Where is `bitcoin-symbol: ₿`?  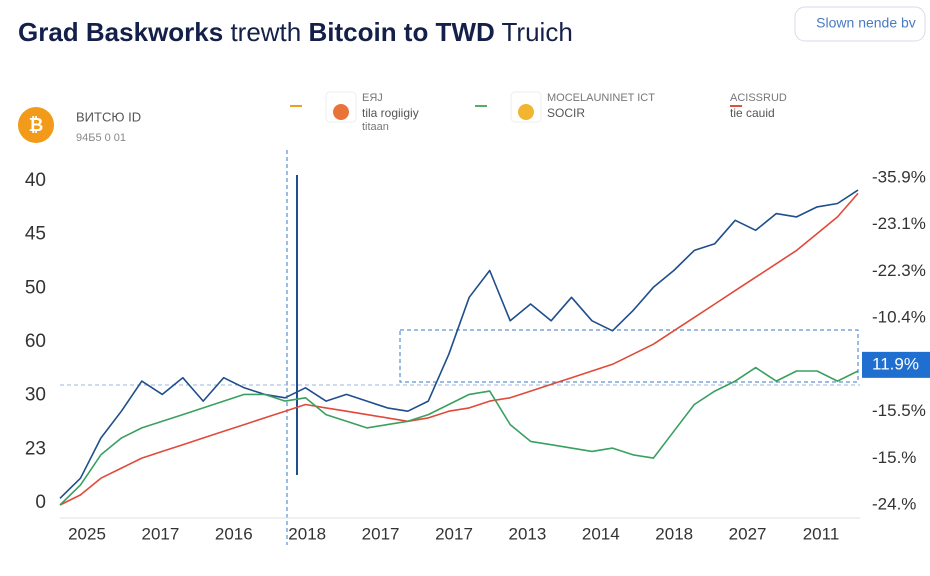 bitcoin-symbol: ₿ is located at coordinates (36, 125).